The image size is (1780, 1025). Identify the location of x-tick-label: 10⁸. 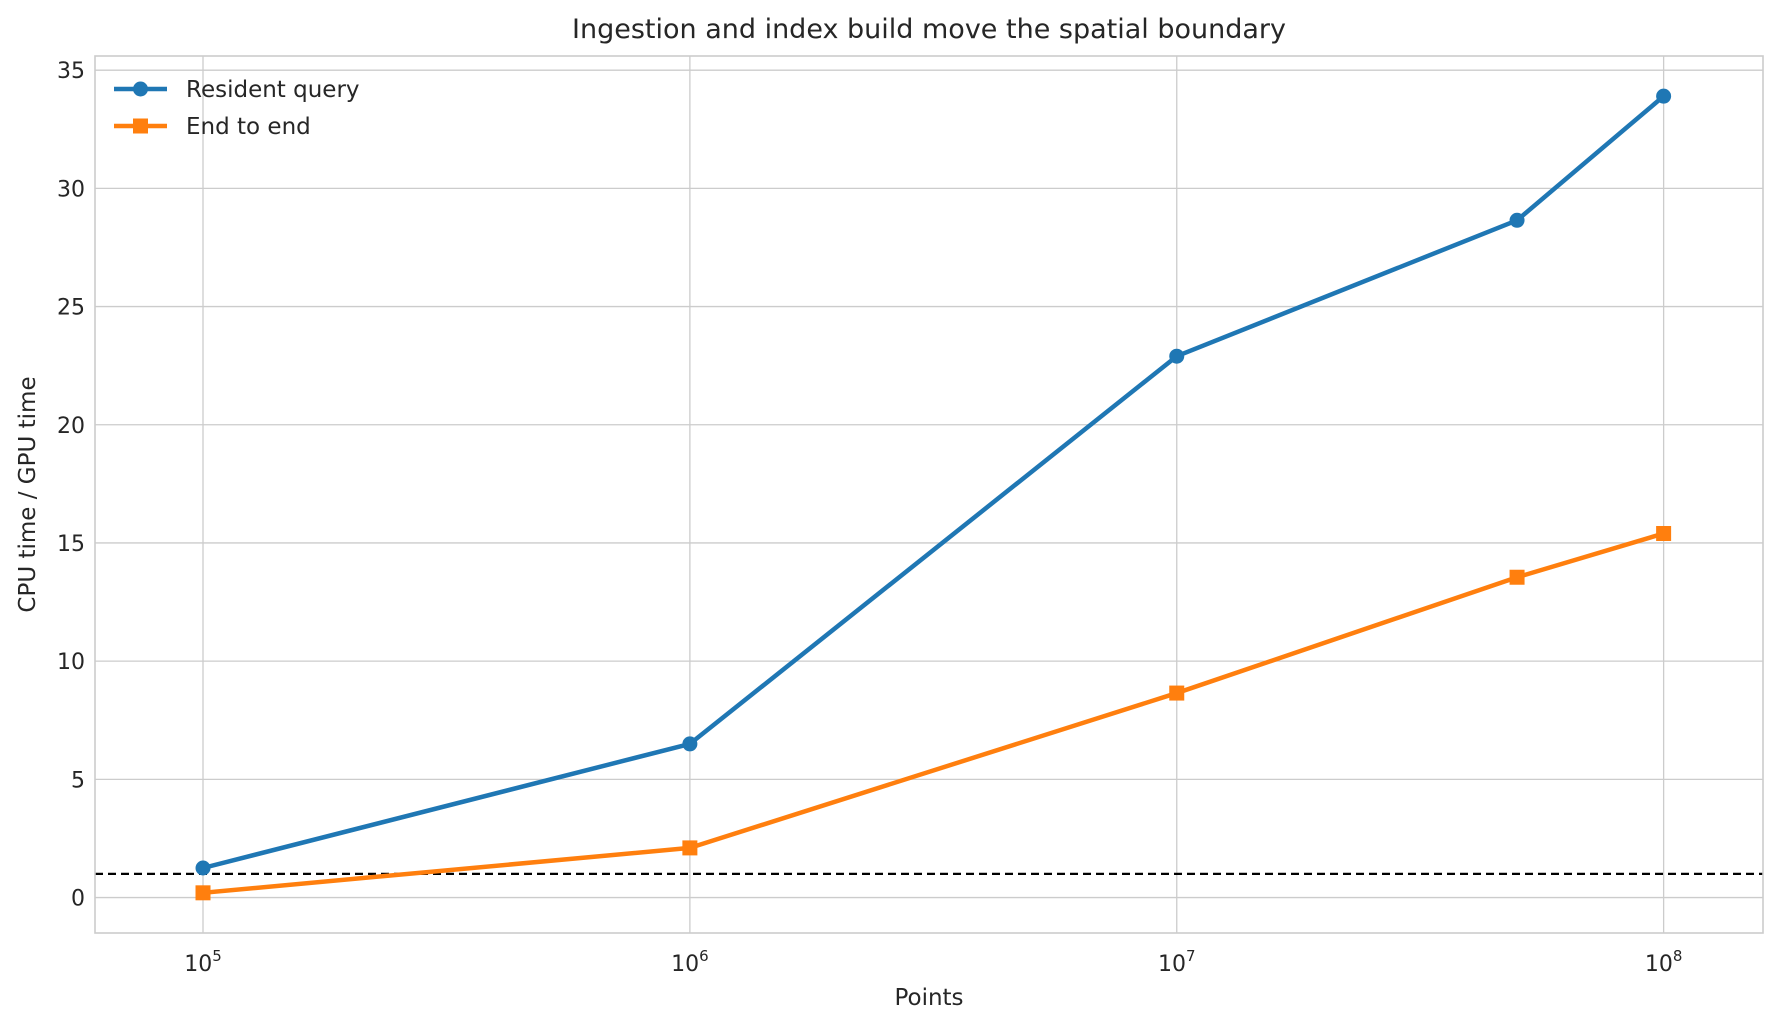
(1664, 962).